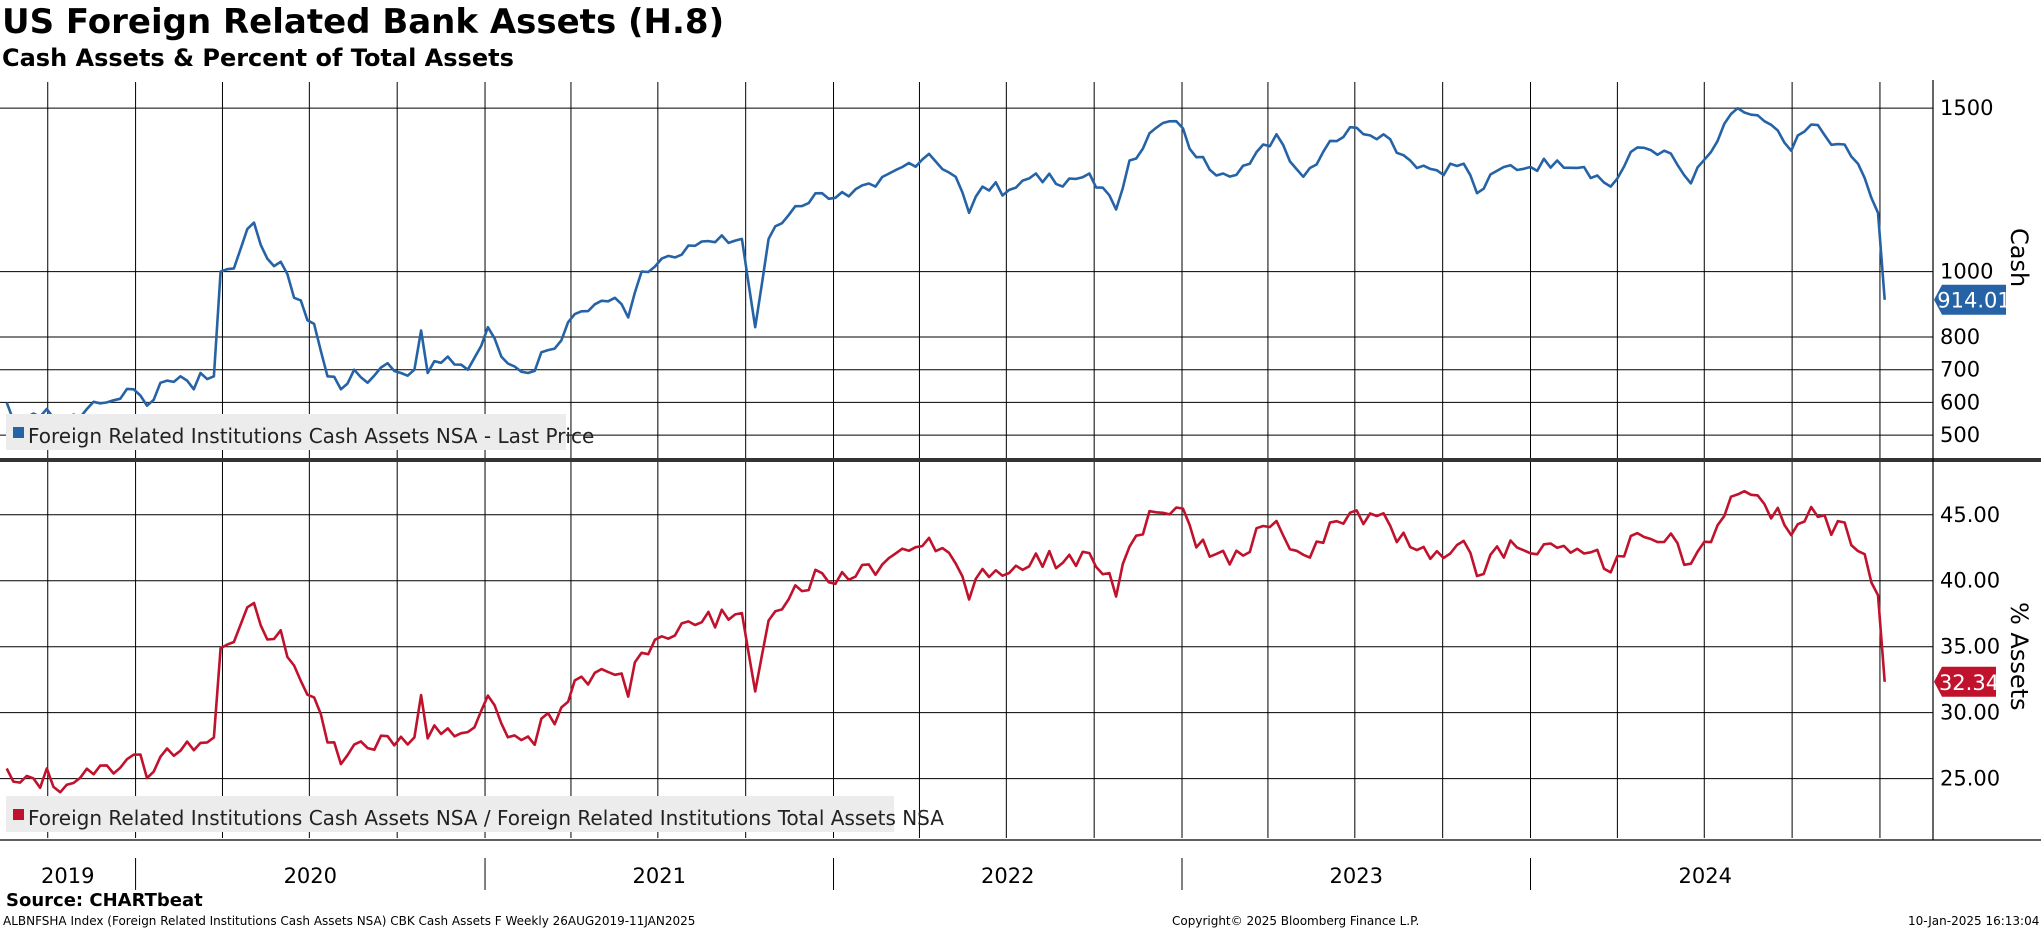 The image size is (2041, 932). Describe the element at coordinates (1960, 337) in the screenshot. I see `top-ytick-label: 800` at that location.